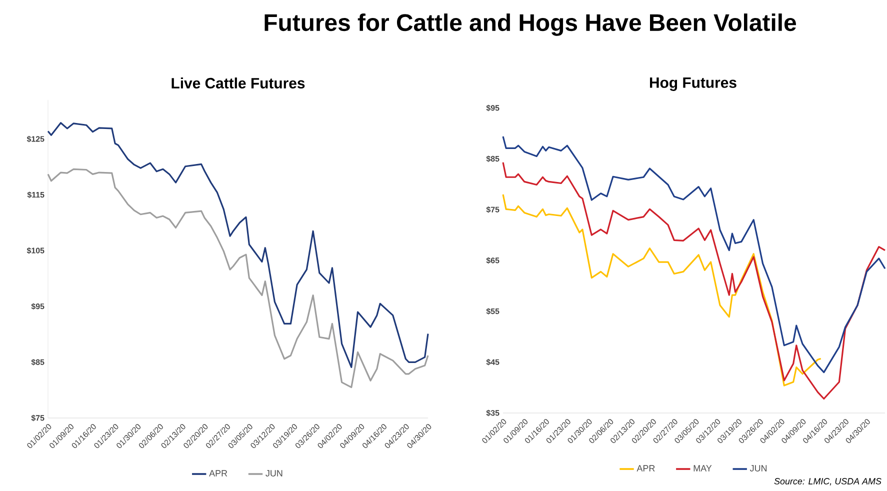 This screenshot has height=491, width=887. I want to click on chart-title: Hog Futures, so click(693, 84).